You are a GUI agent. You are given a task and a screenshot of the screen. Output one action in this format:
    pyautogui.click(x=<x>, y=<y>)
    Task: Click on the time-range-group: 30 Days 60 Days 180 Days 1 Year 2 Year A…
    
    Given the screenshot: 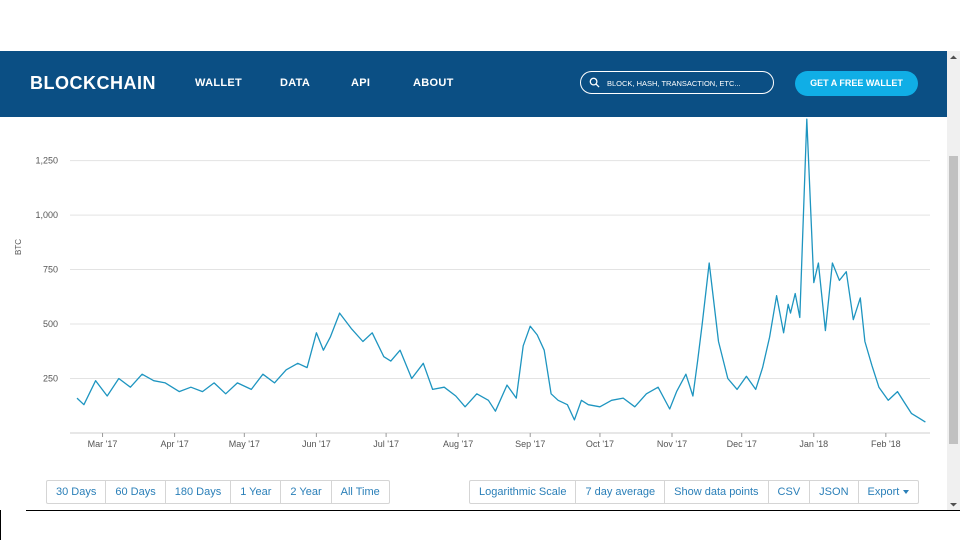 What is the action you would take?
    pyautogui.click(x=218, y=492)
    